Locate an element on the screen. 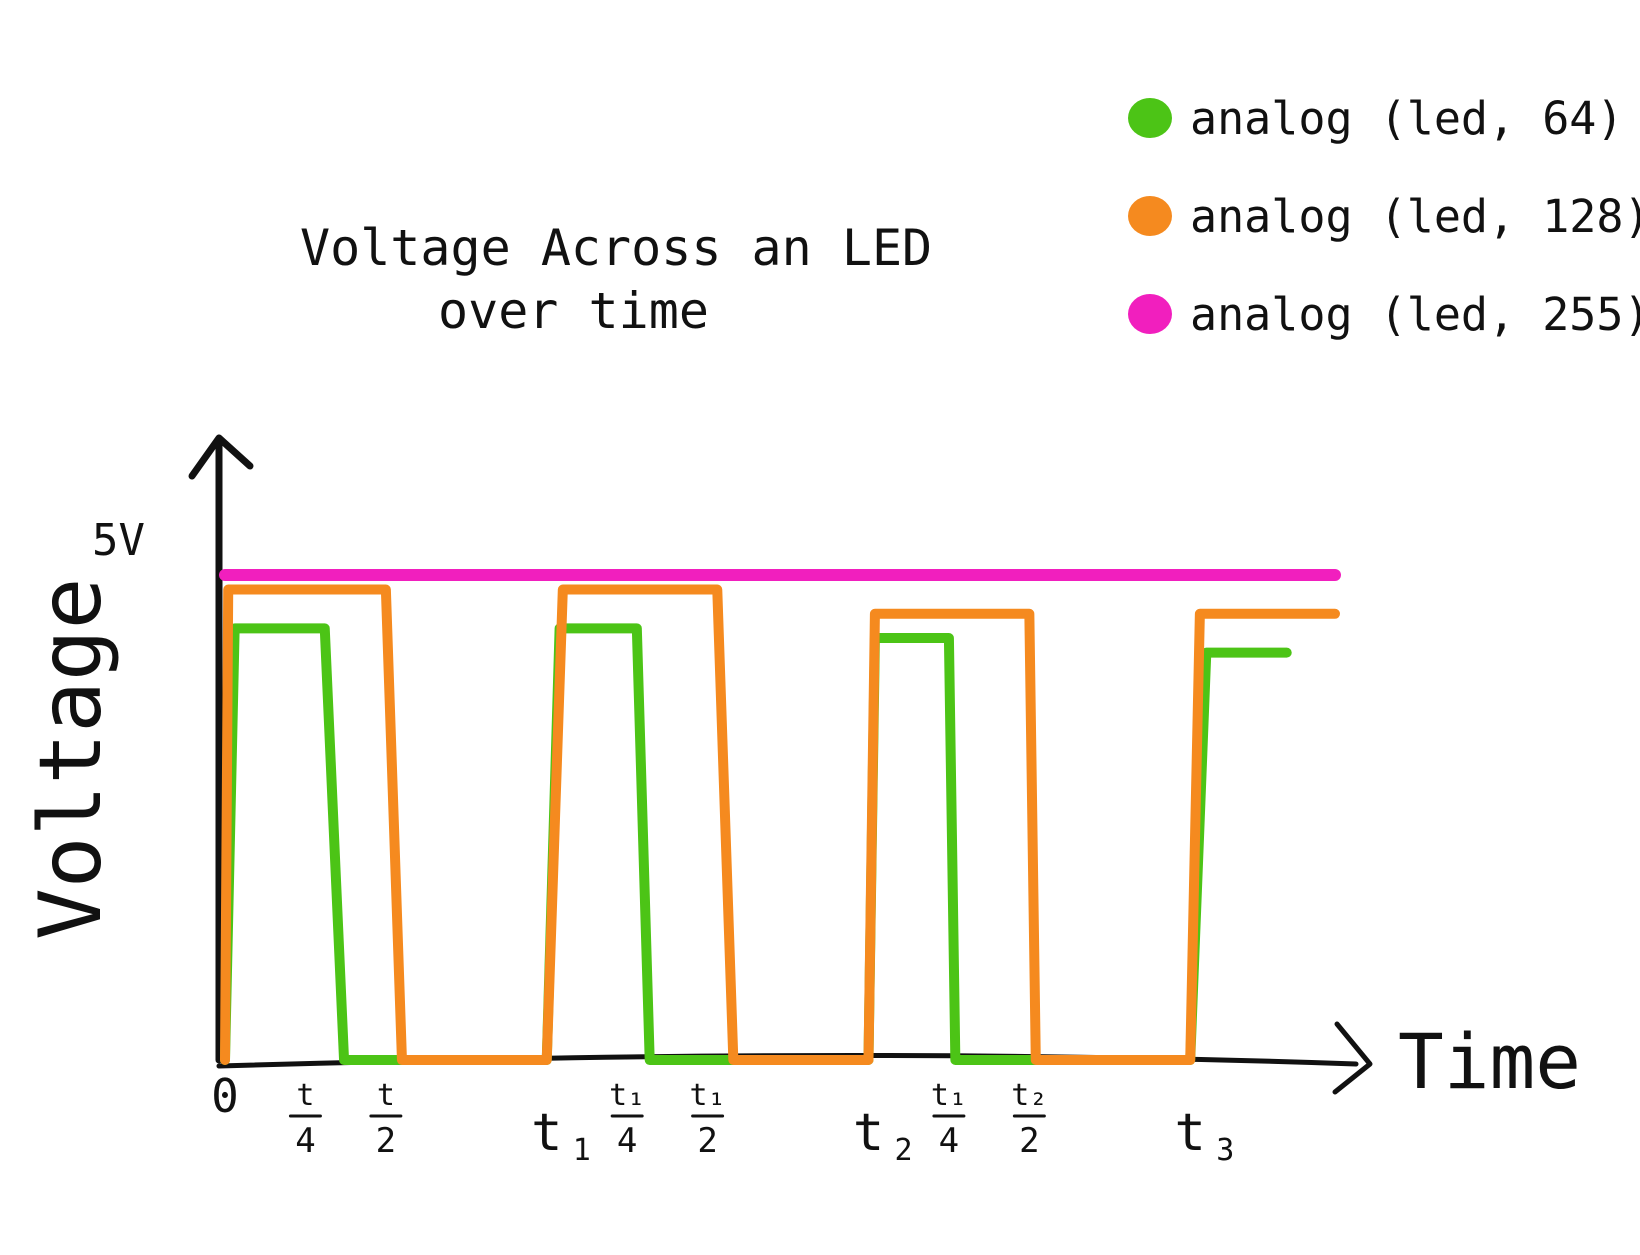 This screenshot has height=1255, width=1640. x-tick-5: t₁ 4 is located at coordinates (627, 1119).